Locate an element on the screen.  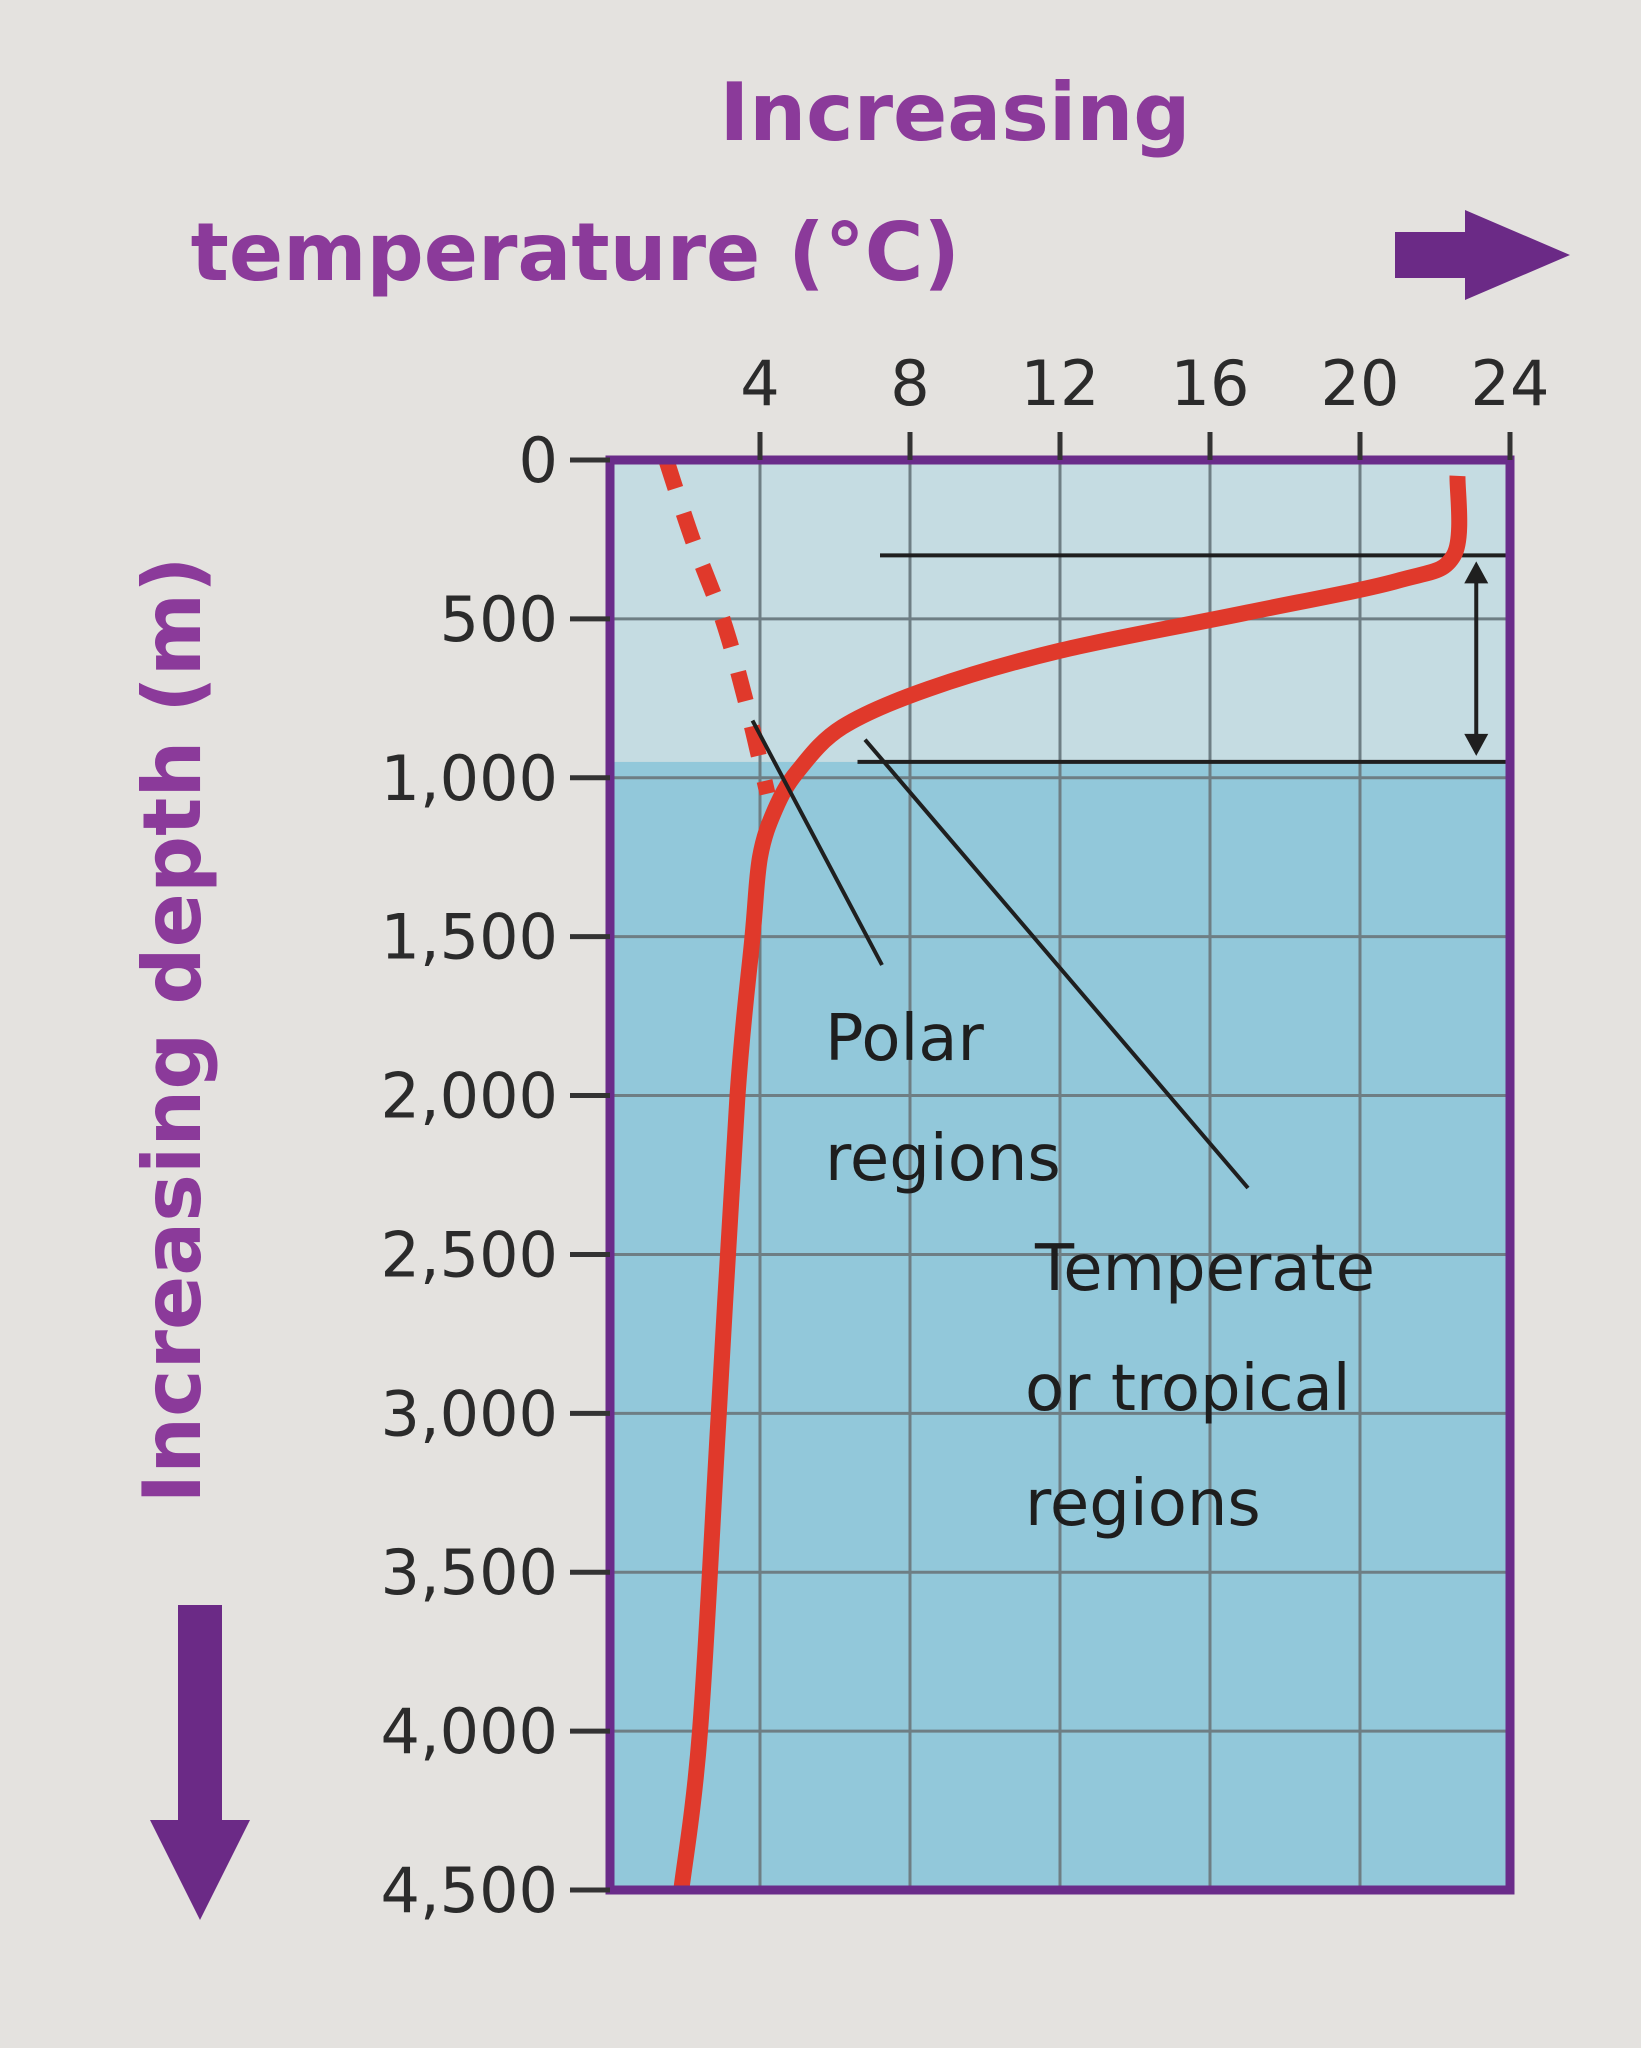
y-tick-label: 2,000 is located at coordinates (470, 1096).